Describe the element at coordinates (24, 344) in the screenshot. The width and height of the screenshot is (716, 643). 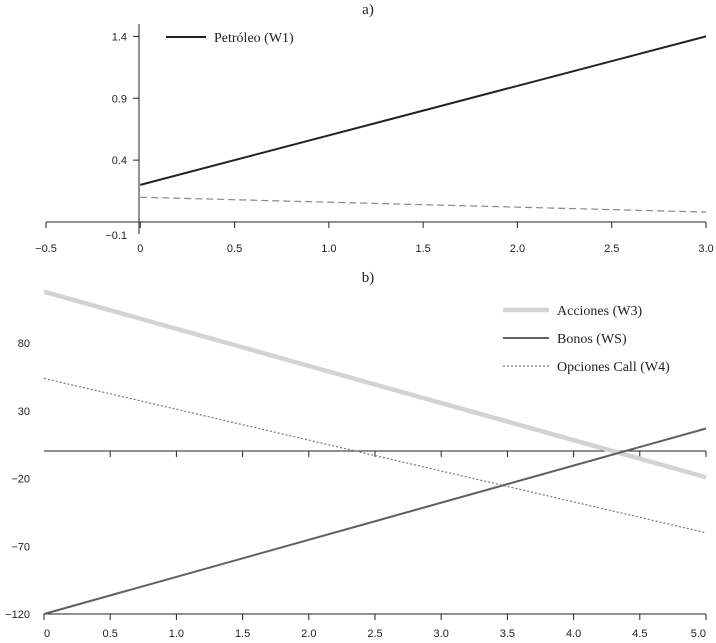
I see `y-tick-label: 80` at that location.